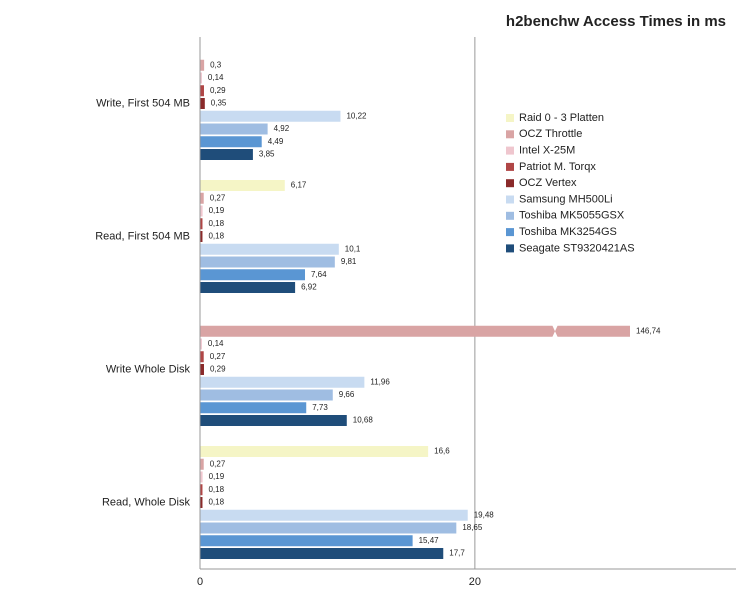 This screenshot has height=600, width=738. I want to click on value-label: 6,92, so click(309, 287).